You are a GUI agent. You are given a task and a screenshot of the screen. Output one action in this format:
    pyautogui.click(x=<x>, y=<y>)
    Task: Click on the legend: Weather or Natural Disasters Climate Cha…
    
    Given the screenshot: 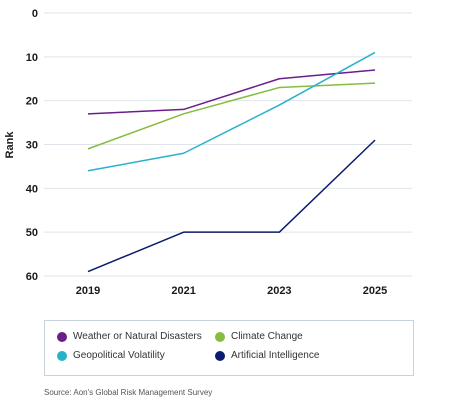 What is the action you would take?
    pyautogui.click(x=229, y=348)
    